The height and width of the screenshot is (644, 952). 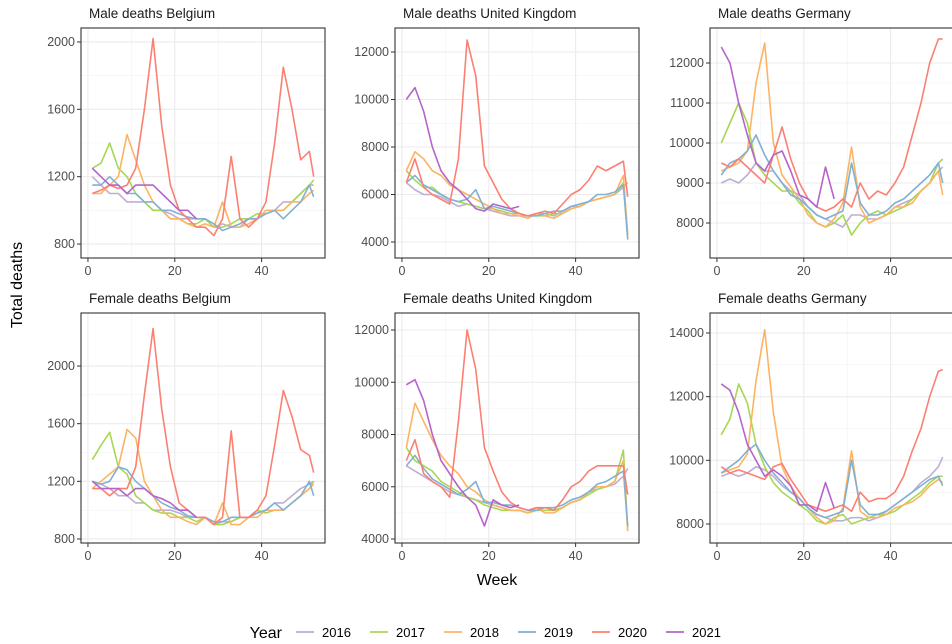 What do you see at coordinates (410, 632) in the screenshot?
I see `legend-label: 2017` at bounding box center [410, 632].